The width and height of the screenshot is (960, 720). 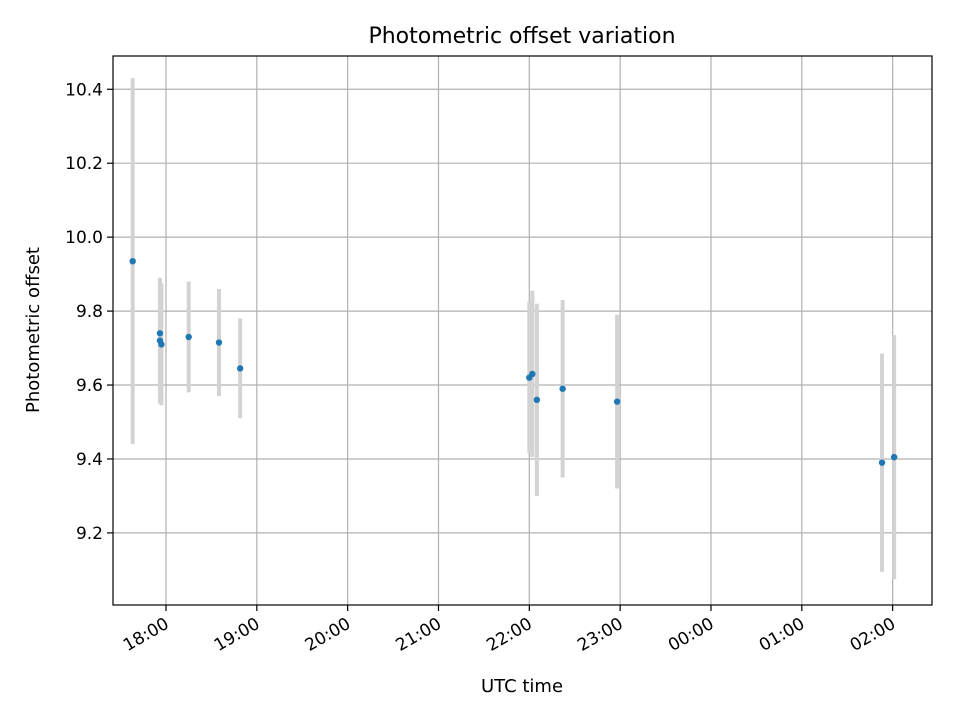 I want to click on y-tick-label: 9.6, so click(x=89, y=386).